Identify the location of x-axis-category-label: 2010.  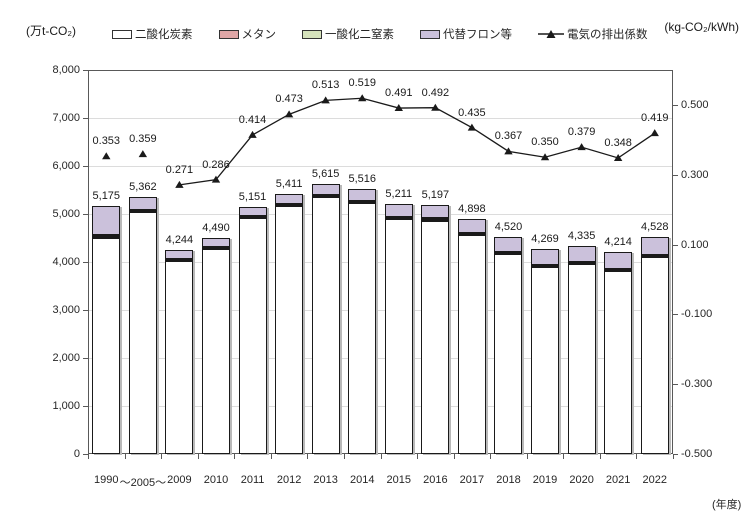
(216, 480).